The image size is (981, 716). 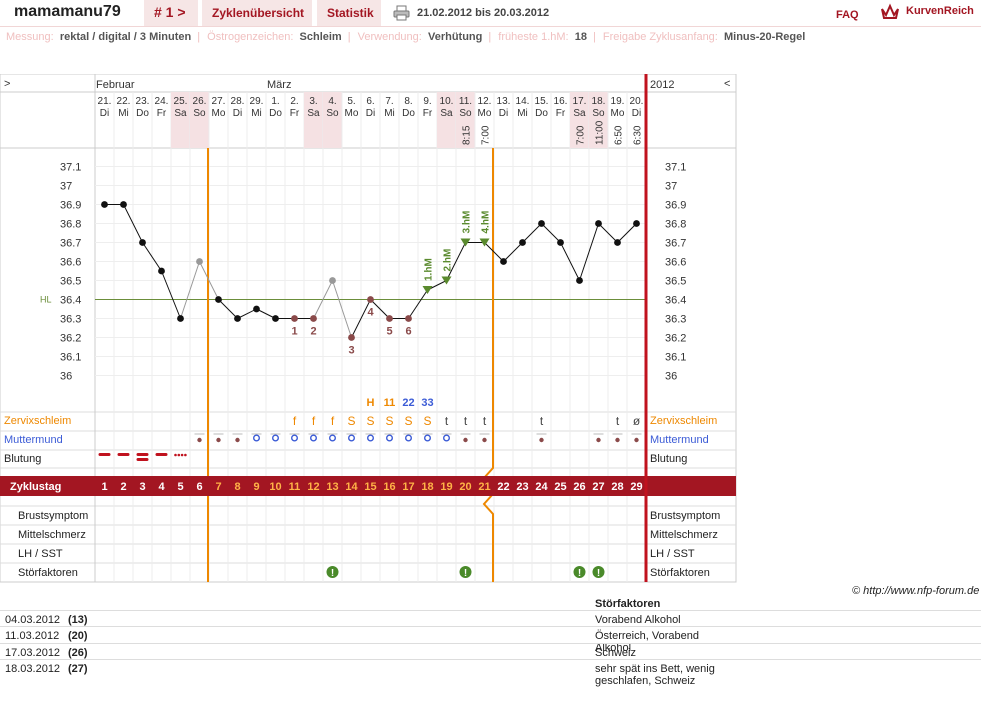 What do you see at coordinates (67, 11) in the screenshot?
I see `username: mamamanu79` at bounding box center [67, 11].